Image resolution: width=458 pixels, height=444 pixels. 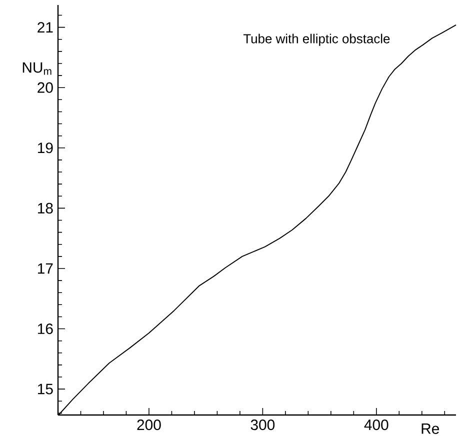 What do you see at coordinates (45, 27) in the screenshot?
I see `y-tick-label: 21` at bounding box center [45, 27].